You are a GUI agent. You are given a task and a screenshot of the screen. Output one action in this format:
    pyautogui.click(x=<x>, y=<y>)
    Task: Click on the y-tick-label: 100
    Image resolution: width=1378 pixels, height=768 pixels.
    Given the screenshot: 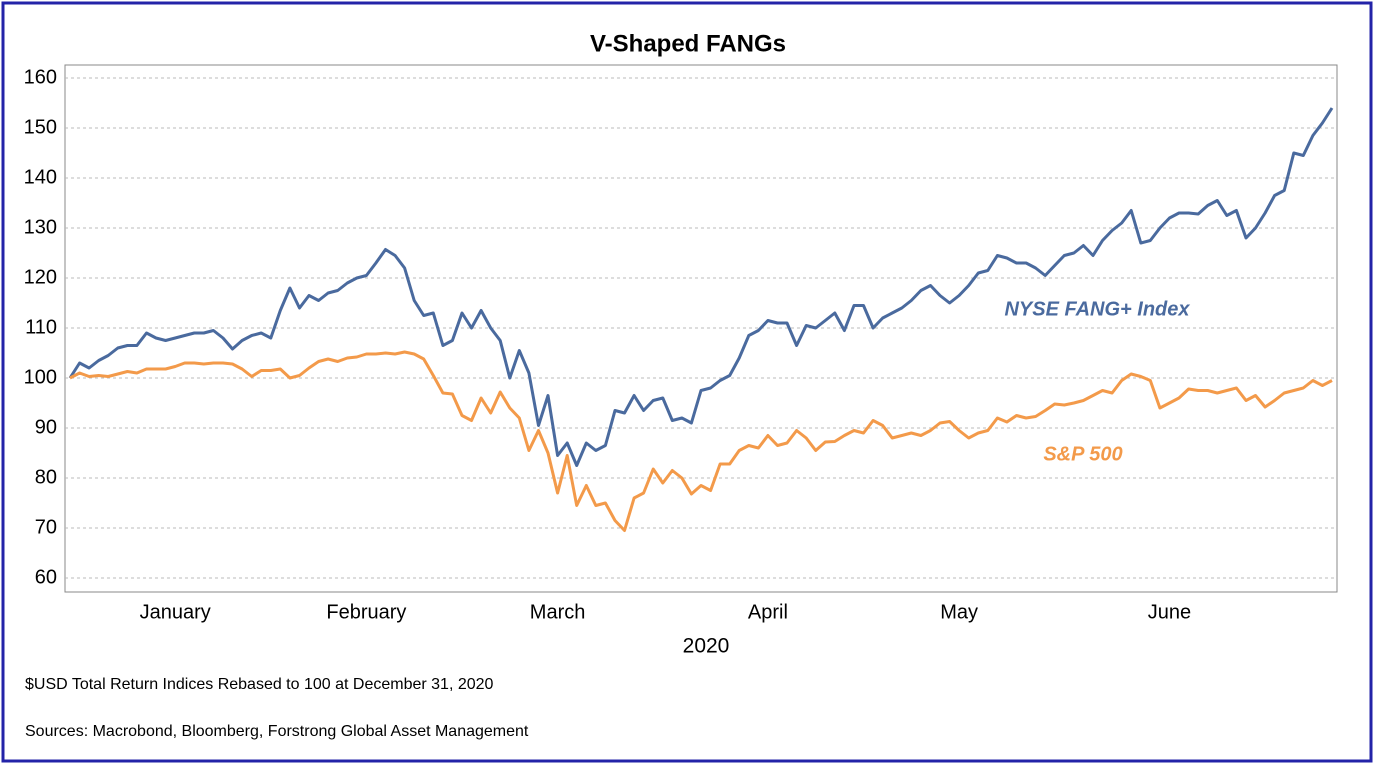 What is the action you would take?
    pyautogui.click(x=40, y=377)
    